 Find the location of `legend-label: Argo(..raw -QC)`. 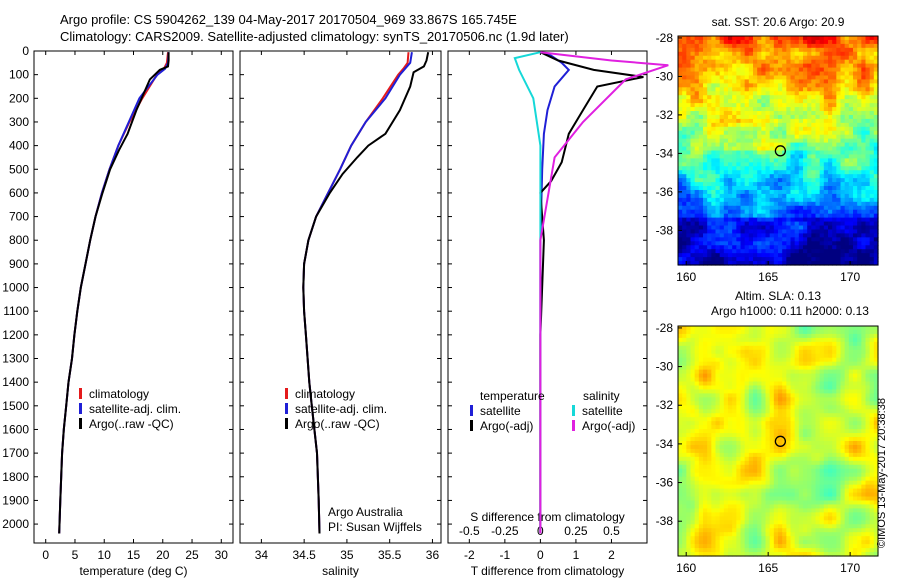

legend-label: Argo(..raw -QC) is located at coordinates (131, 424).